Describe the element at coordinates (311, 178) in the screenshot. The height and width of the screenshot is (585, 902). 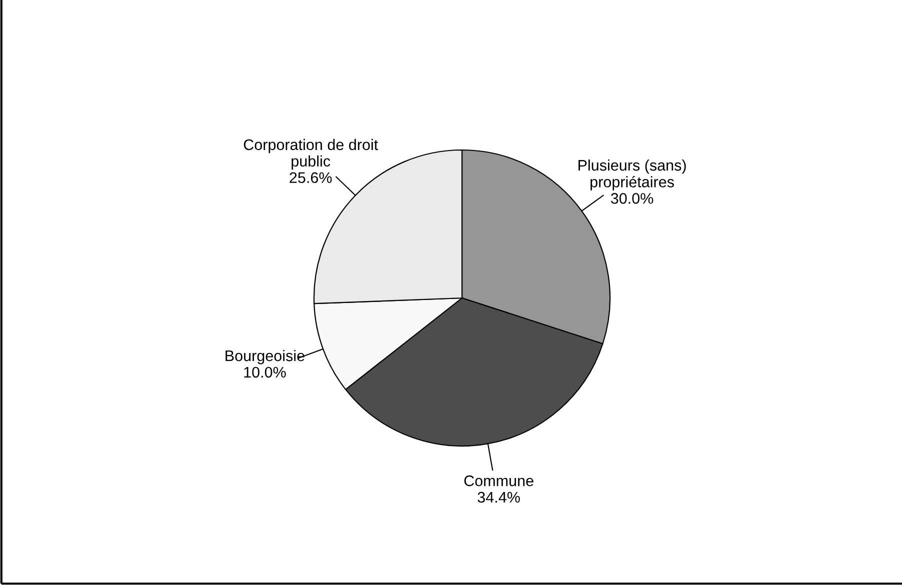
I see `data-label: 25.6%` at that location.